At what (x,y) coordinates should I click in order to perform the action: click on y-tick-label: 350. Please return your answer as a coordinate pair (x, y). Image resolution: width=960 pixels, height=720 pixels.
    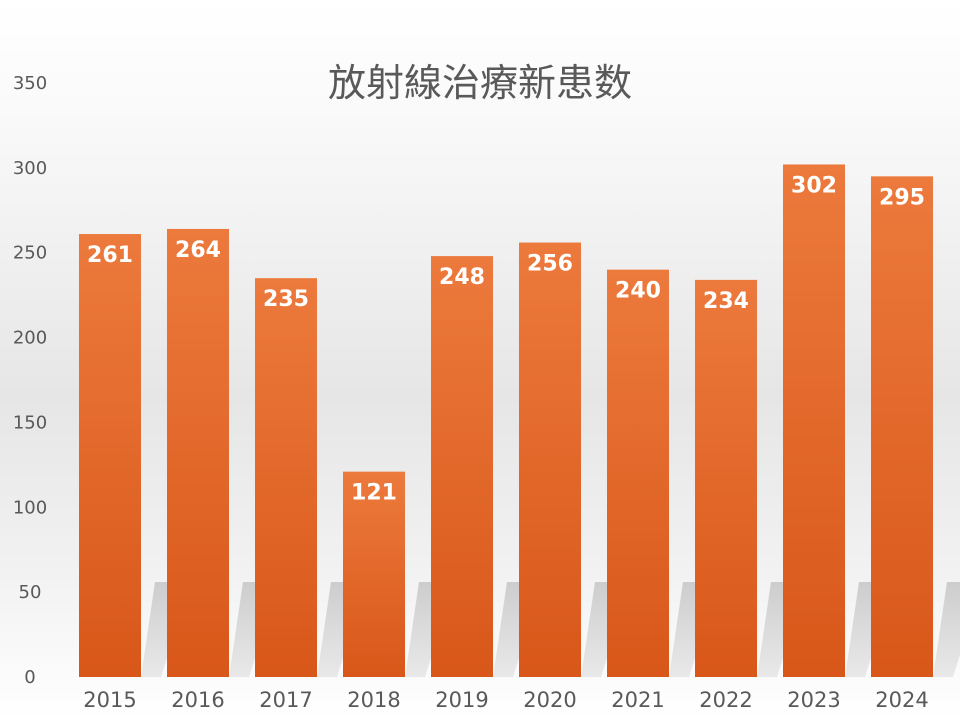
    Looking at the image, I should click on (30, 83).